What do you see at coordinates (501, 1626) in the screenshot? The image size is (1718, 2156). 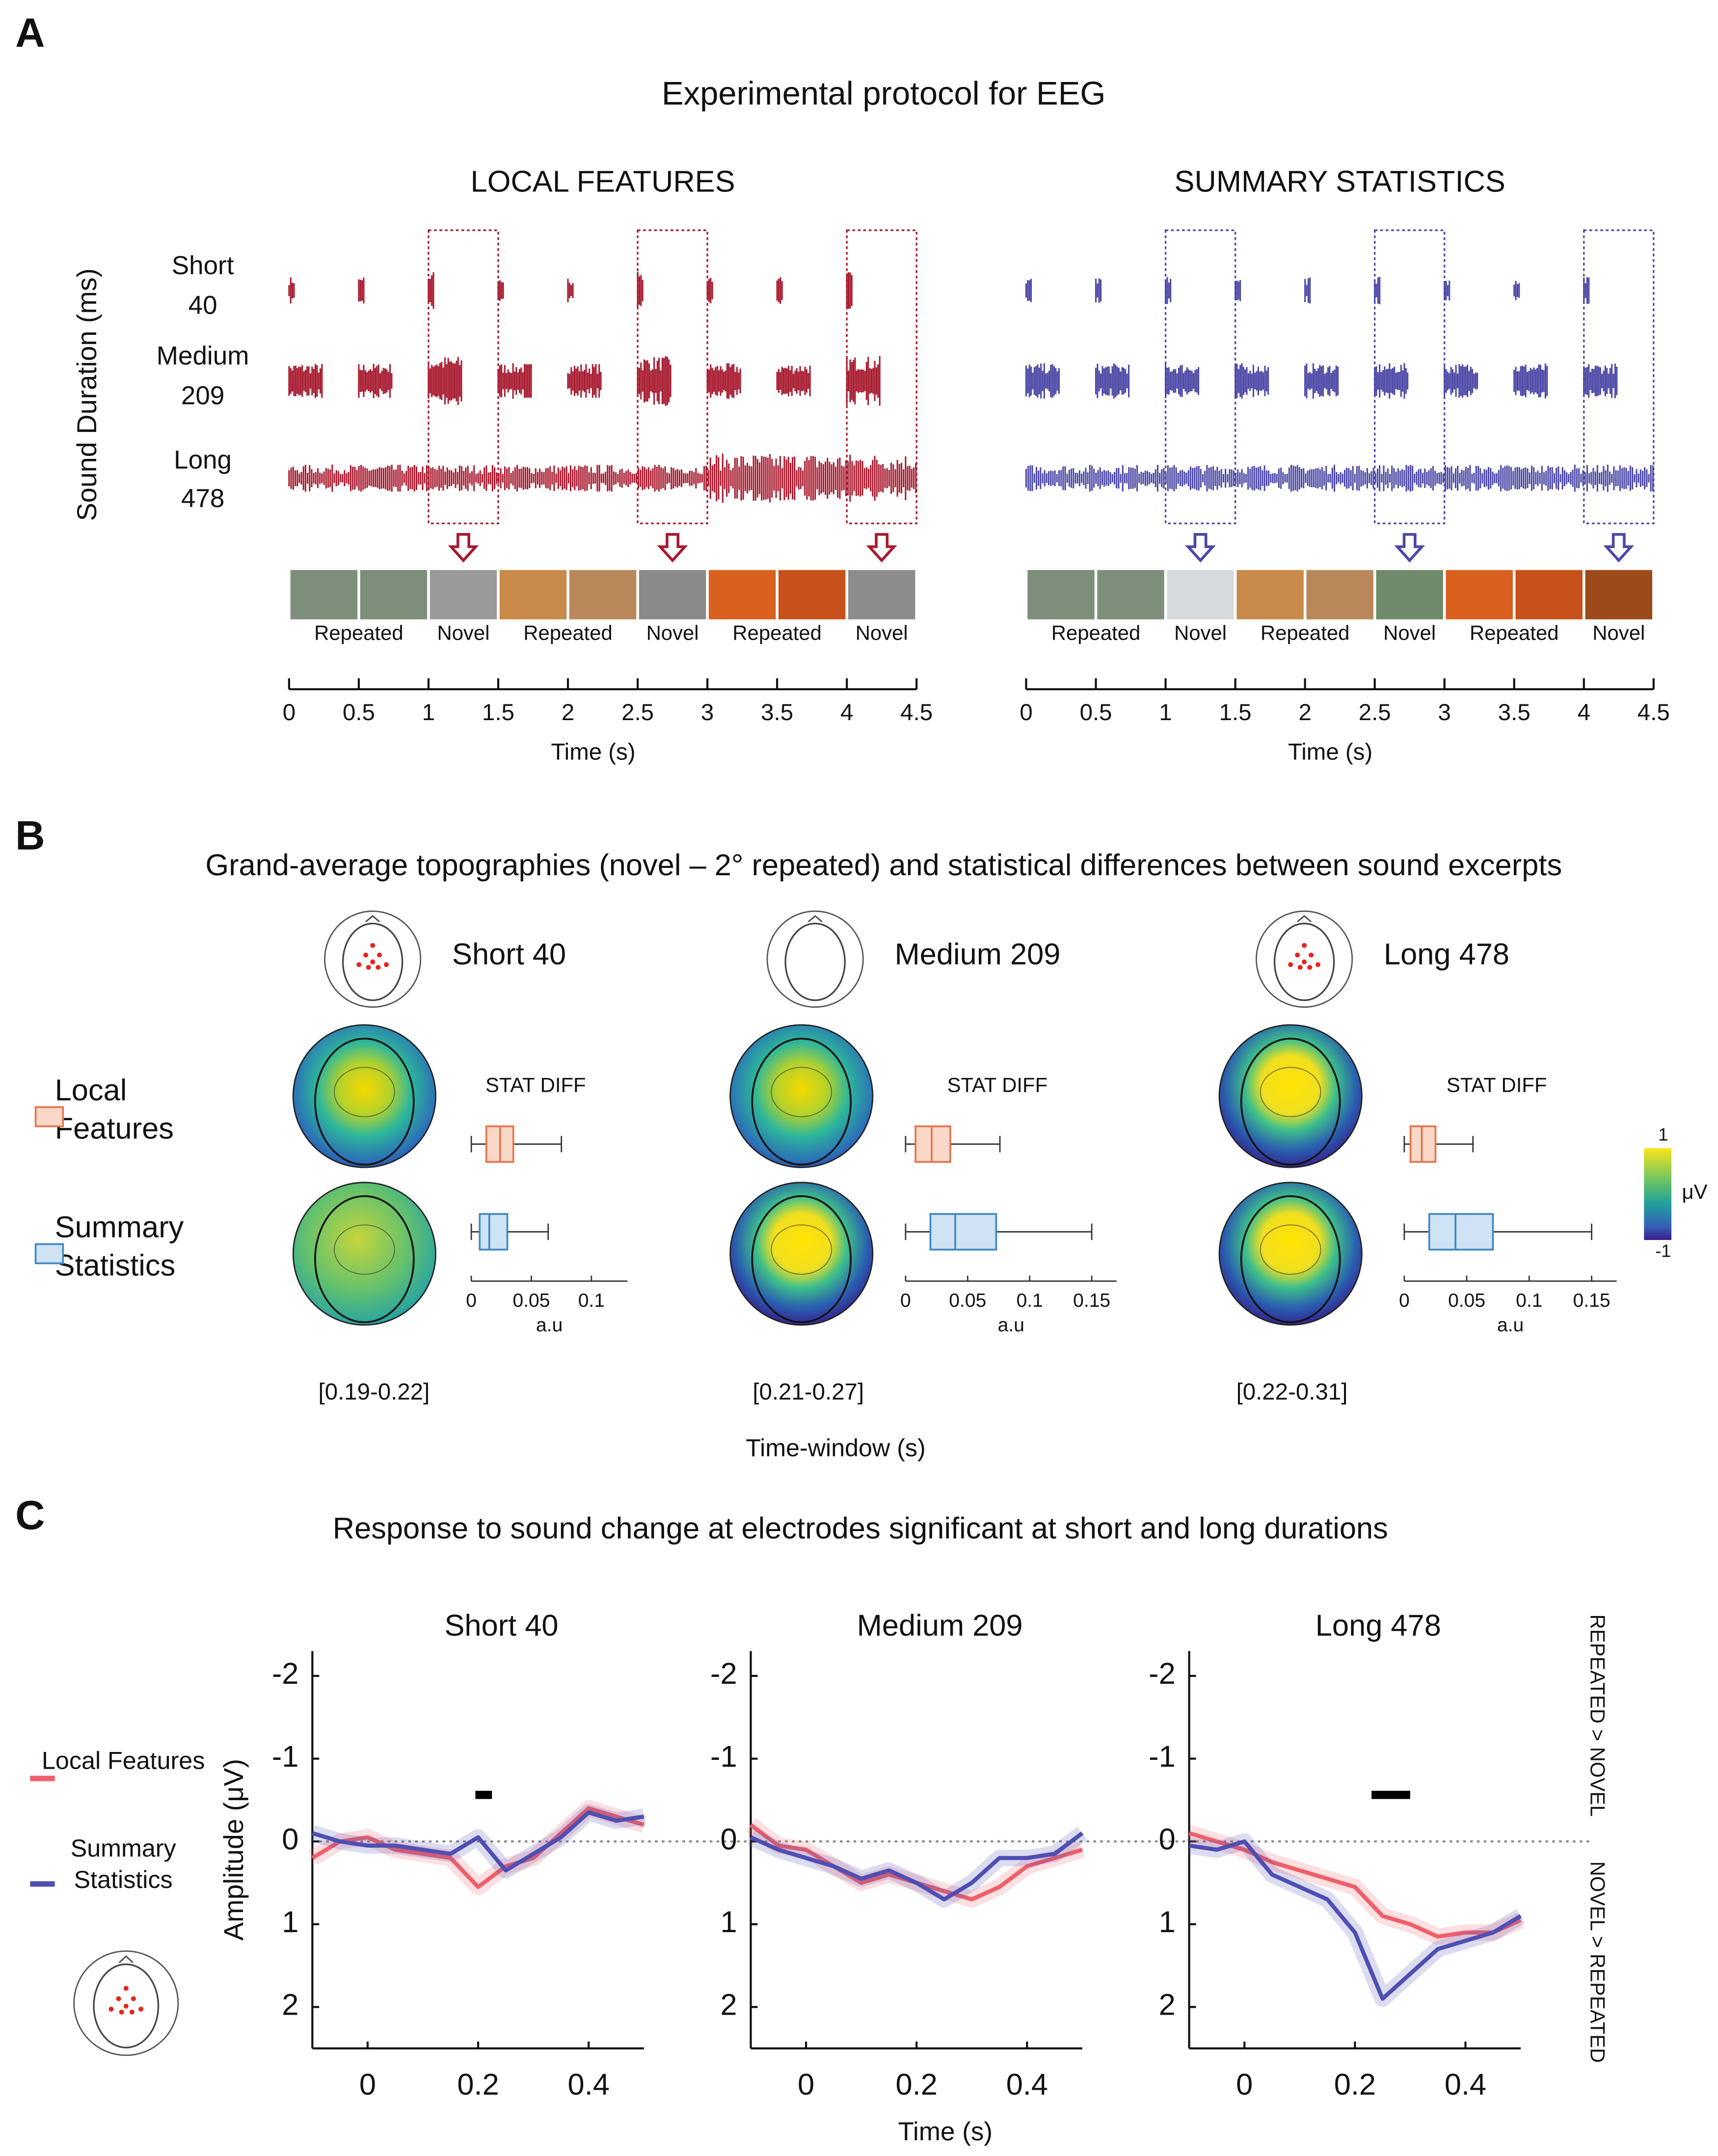 I see `subplot-title: Short 40` at bounding box center [501, 1626].